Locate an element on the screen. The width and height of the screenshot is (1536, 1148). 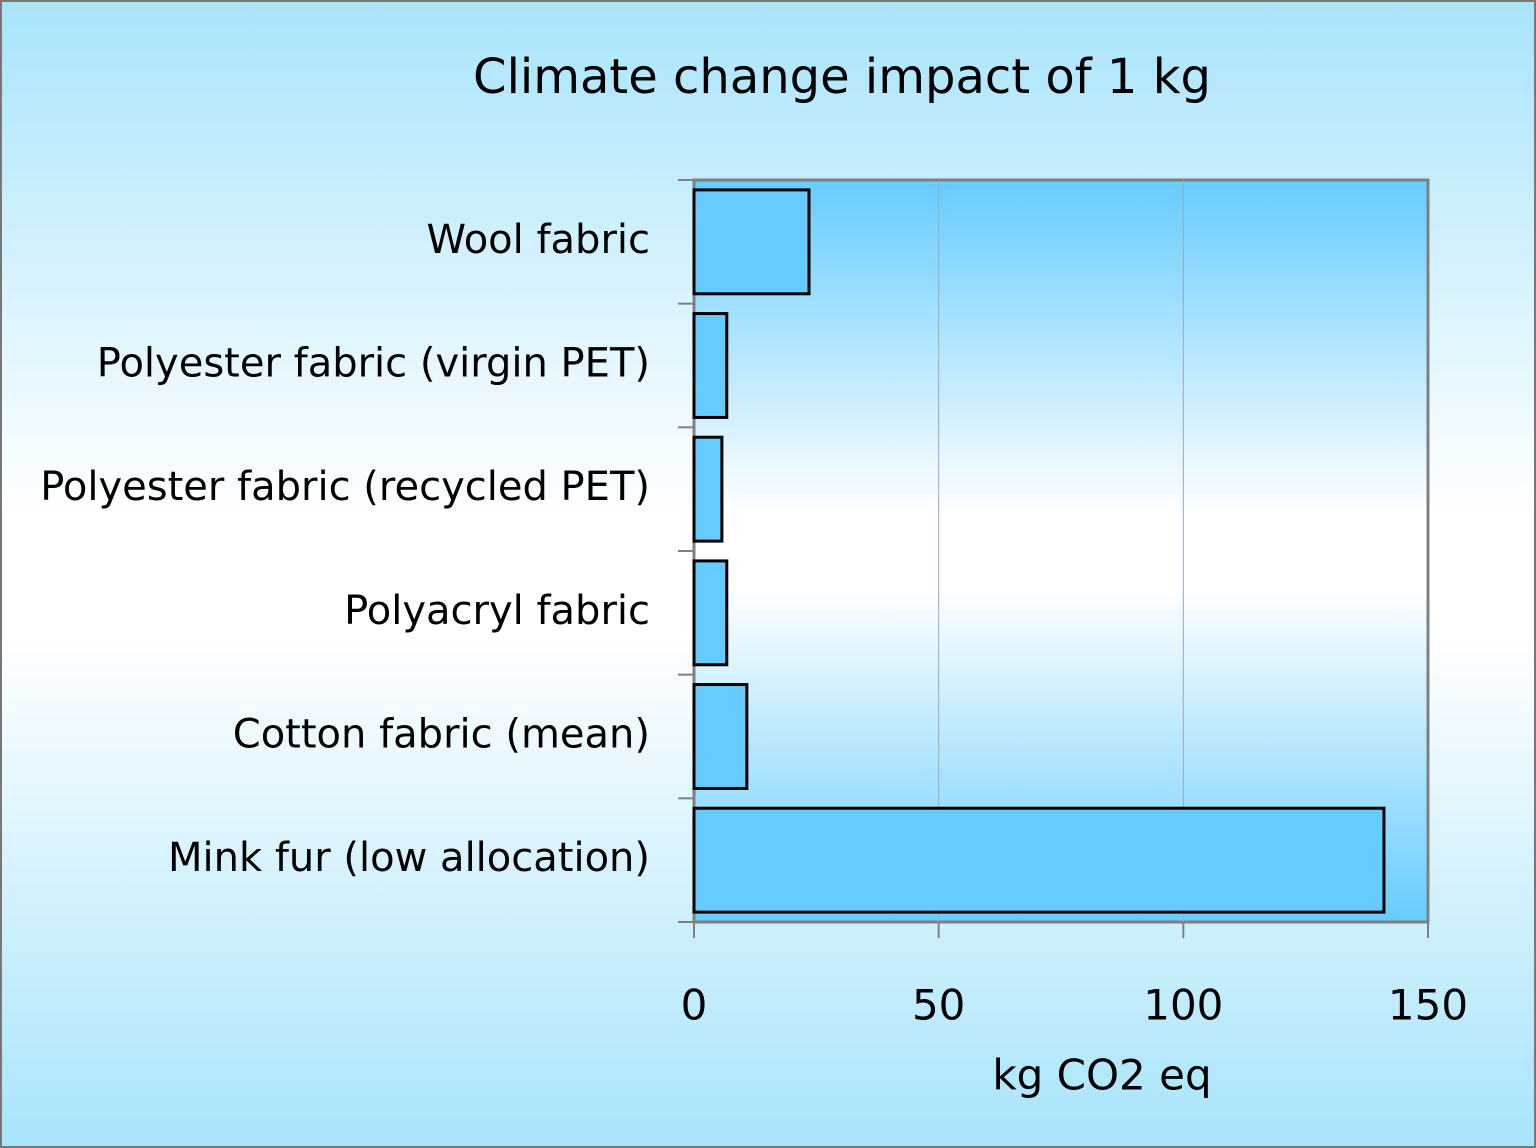
x-axis-title: kg CO2 eq is located at coordinates (1101, 1075).